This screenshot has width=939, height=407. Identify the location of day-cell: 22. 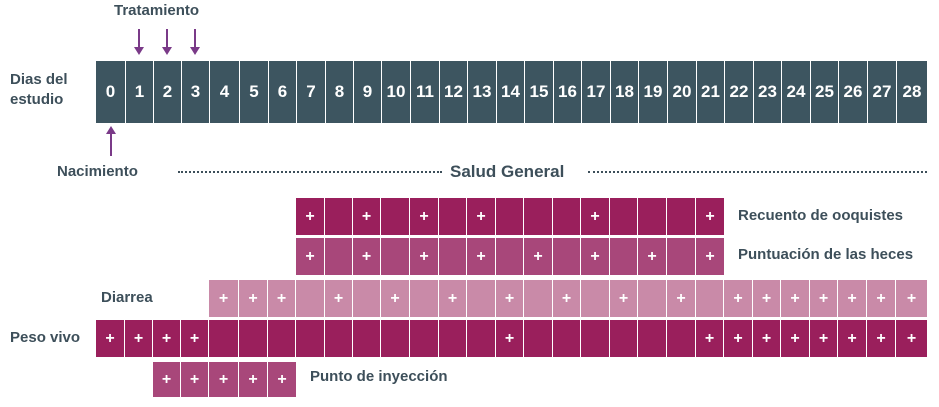
(738, 92).